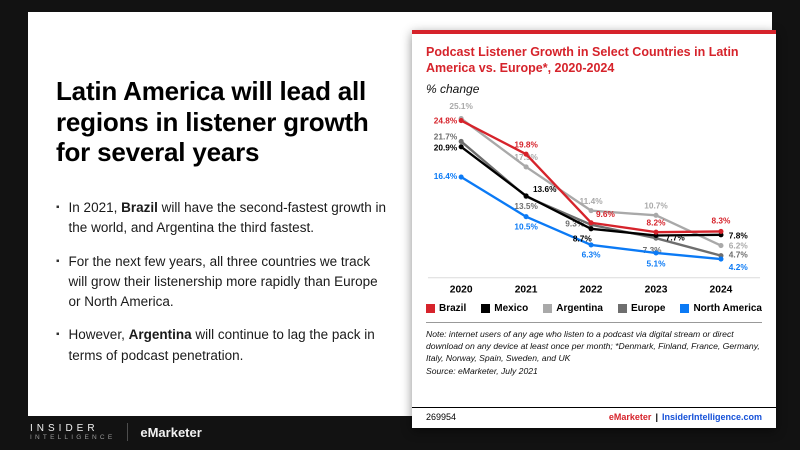 Image resolution: width=800 pixels, height=450 pixels. I want to click on x-axis-label: 2020, so click(461, 289).